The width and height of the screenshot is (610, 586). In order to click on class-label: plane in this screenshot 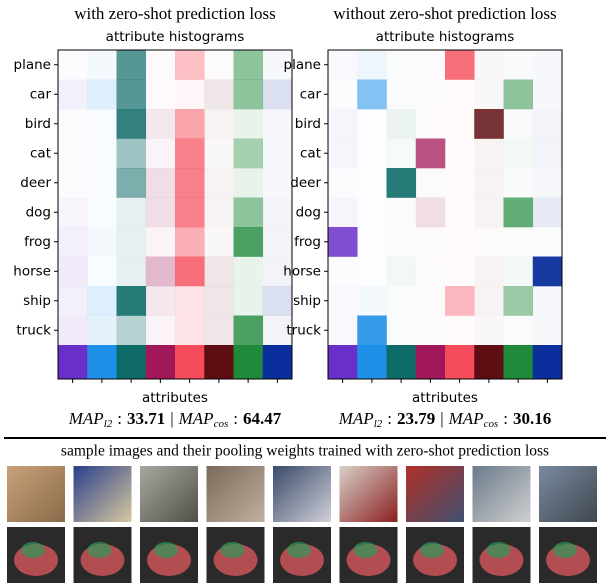, I will do `click(302, 65)`.